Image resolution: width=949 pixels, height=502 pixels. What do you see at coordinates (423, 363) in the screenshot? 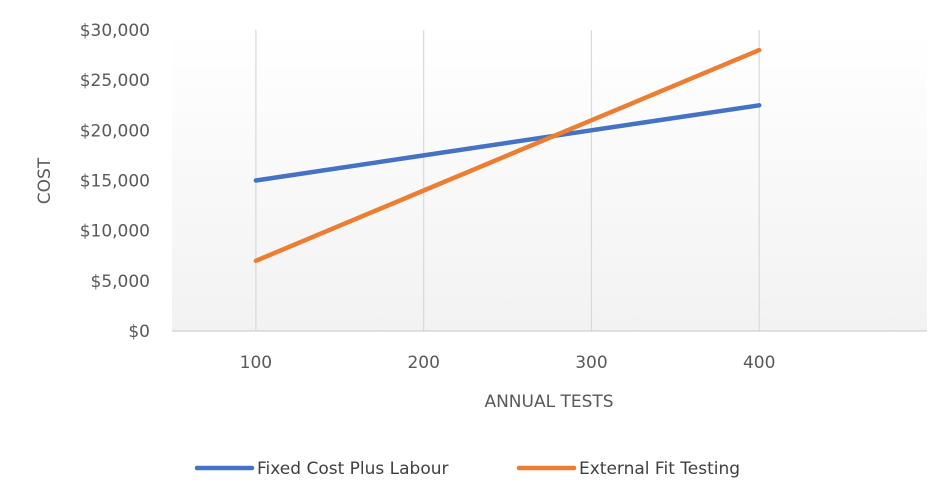
I see `x-tick-label: 200` at bounding box center [423, 363].